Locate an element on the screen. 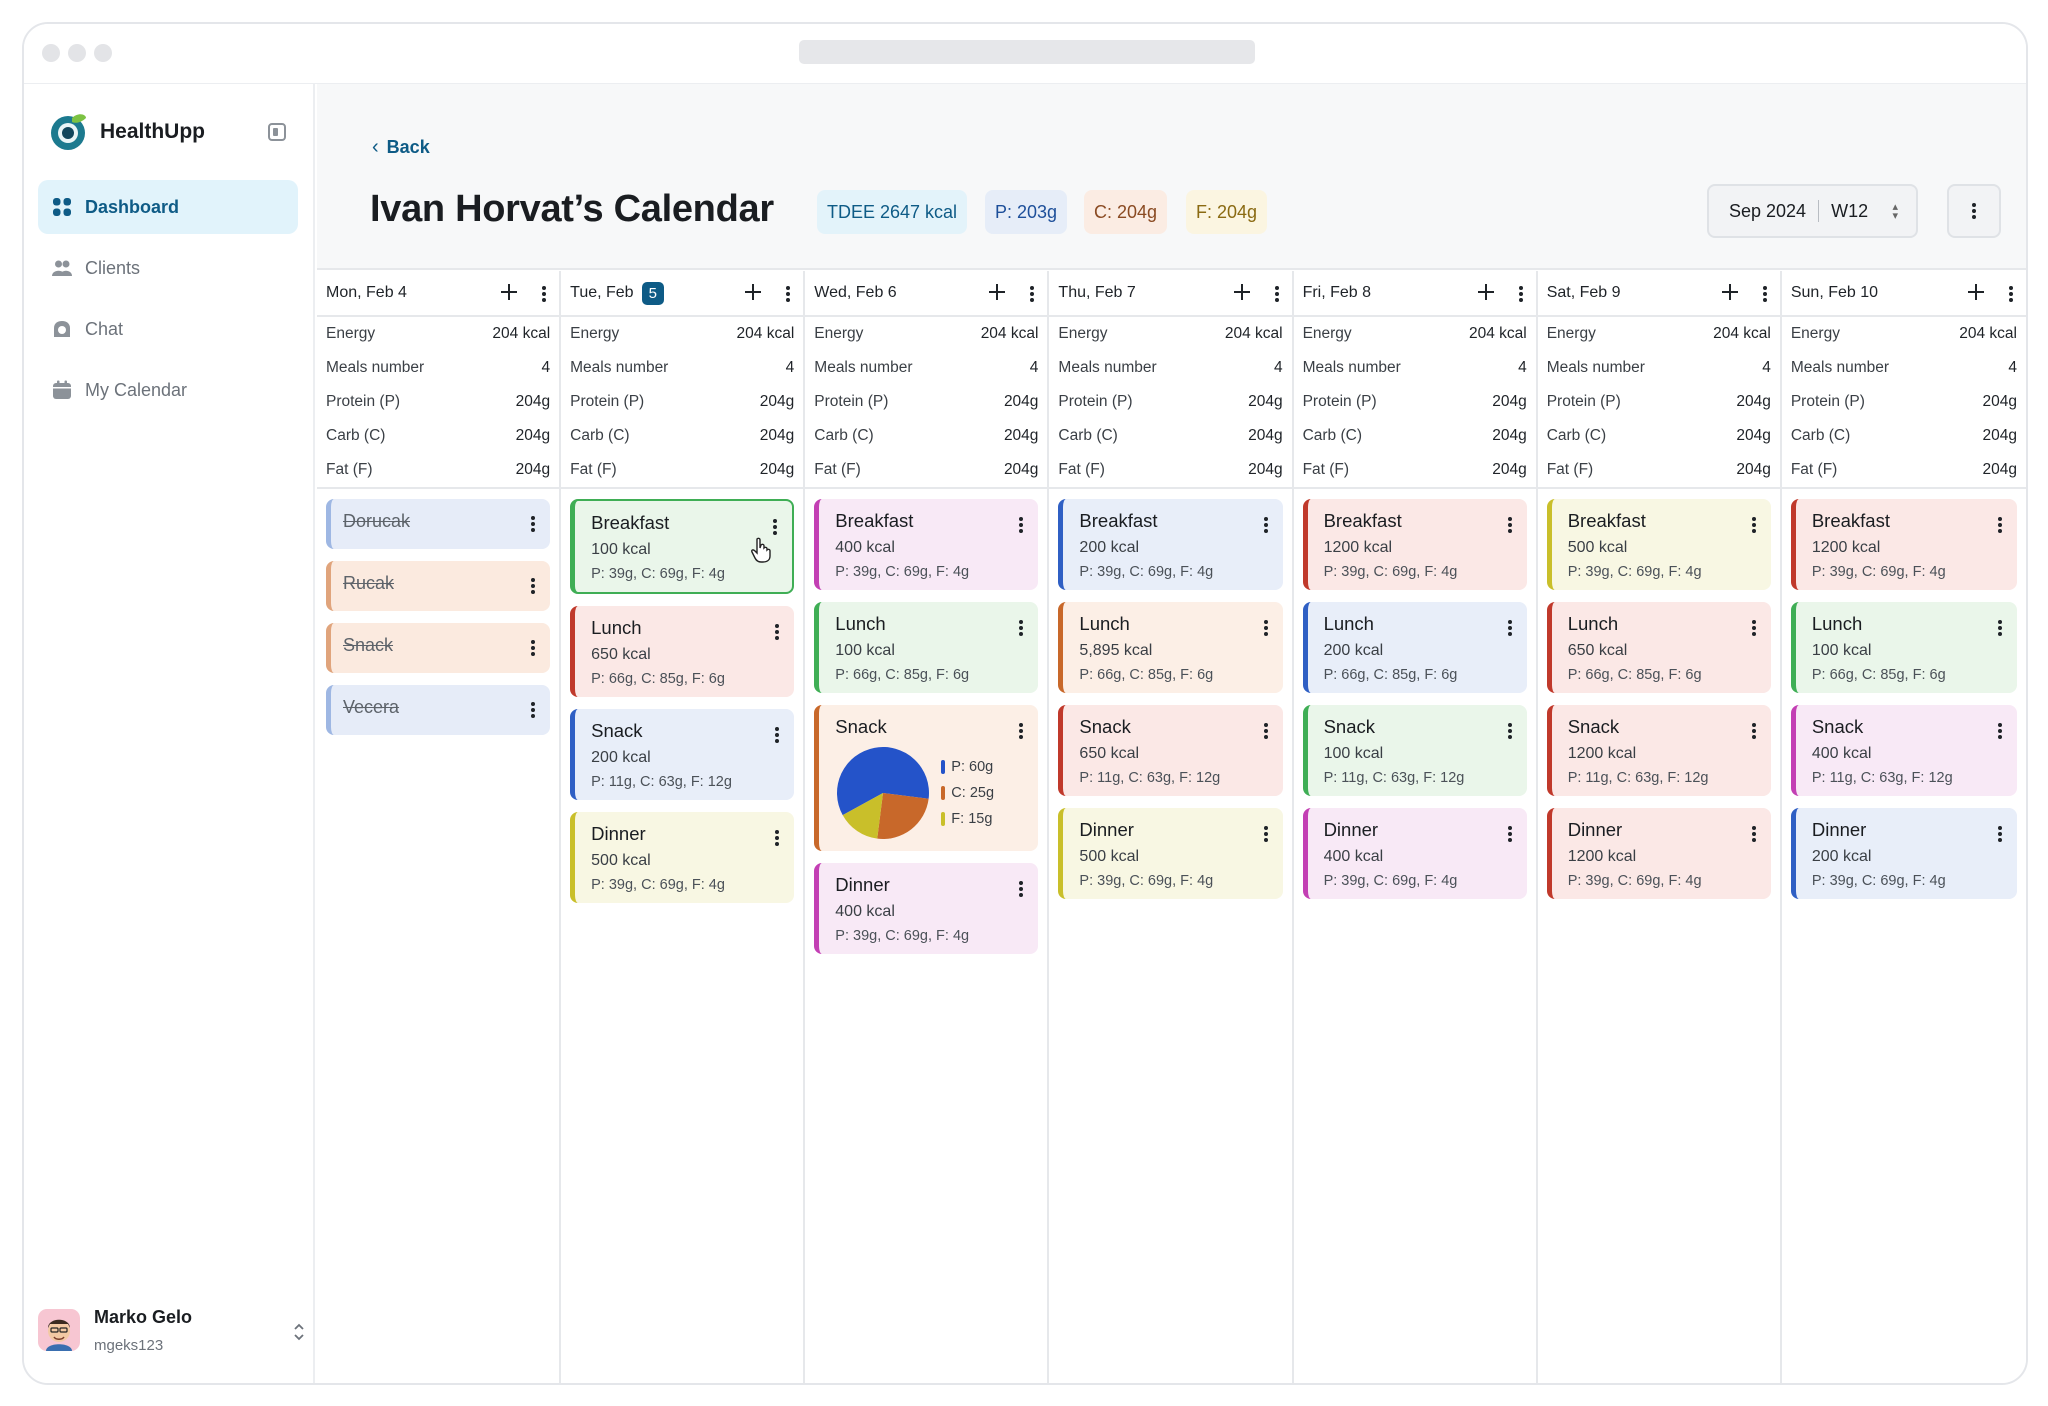 This screenshot has height=1406, width=2048. meal-card: Snack 200 kcal P: 11g, C: 63g, F: 12g is located at coordinates (682, 754).